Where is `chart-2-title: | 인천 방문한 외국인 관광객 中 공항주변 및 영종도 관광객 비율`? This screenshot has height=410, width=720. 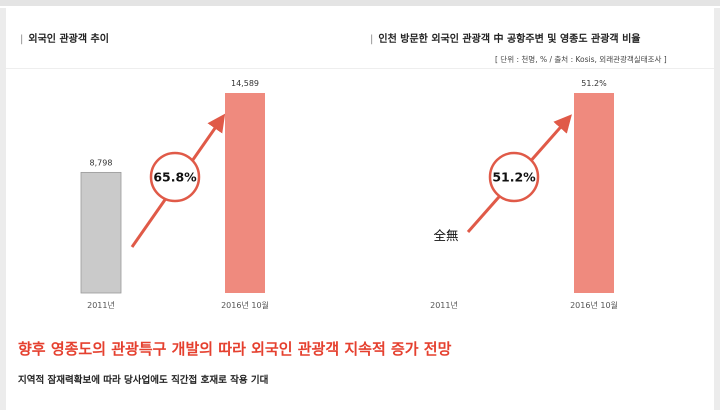 chart-2-title: | 인천 방문한 외국인 관광객 中 공항주변 및 영종도 관광객 비율 is located at coordinates (505, 39).